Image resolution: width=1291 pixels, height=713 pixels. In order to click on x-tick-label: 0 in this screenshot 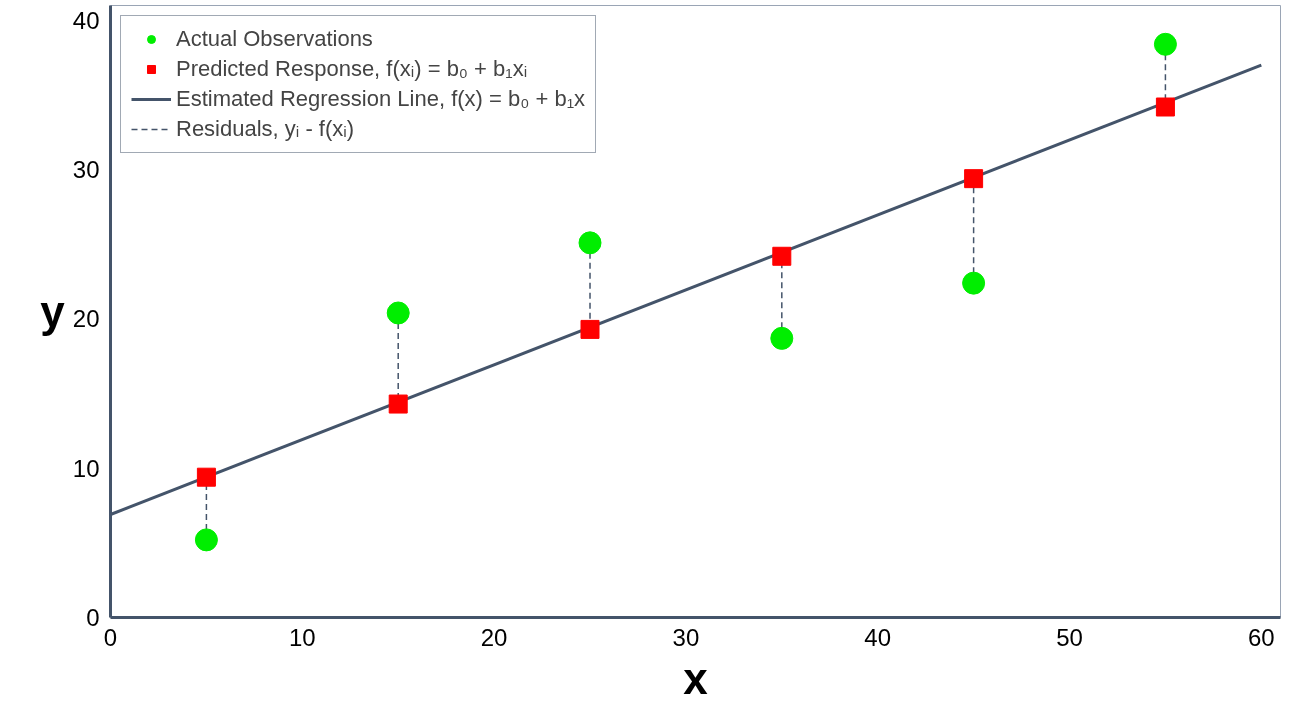, I will do `click(110, 637)`.